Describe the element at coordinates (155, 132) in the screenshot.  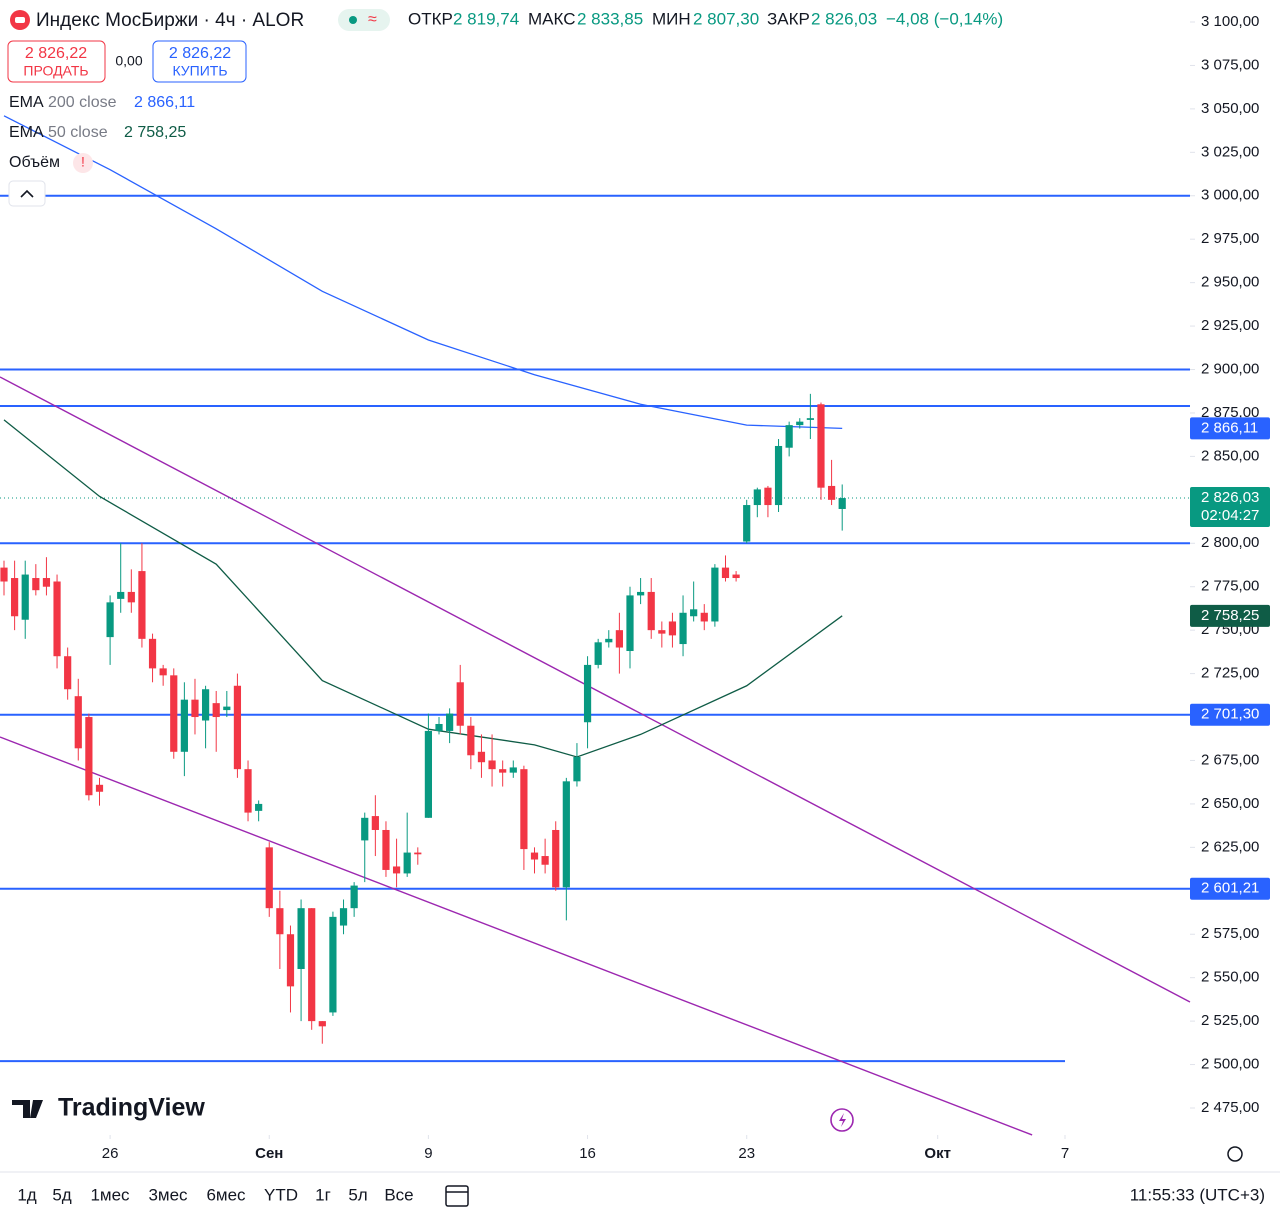
I see `indicator-value: 2 758,25` at that location.